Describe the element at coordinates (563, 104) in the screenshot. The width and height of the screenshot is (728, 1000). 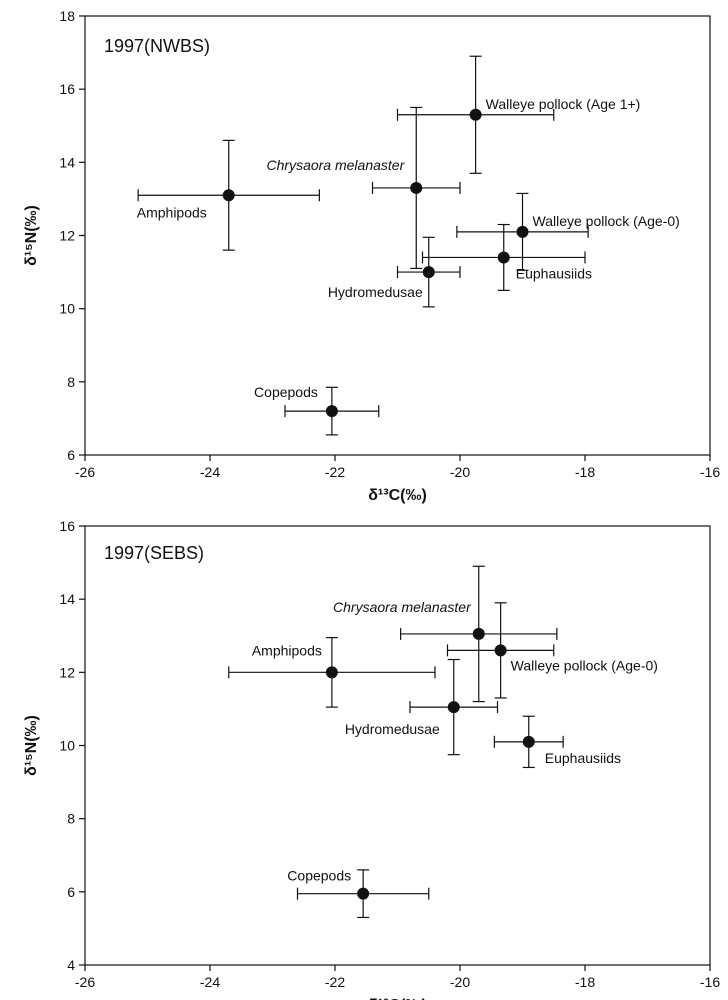
I see `point-label: Walleye pollock (Age 1+)` at that location.